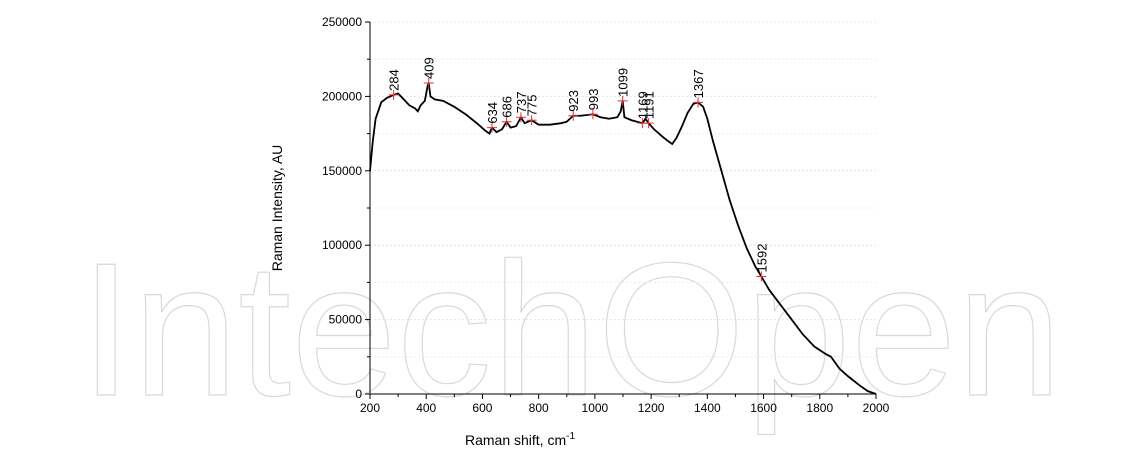 This screenshot has width=1143, height=454. What do you see at coordinates (623, 82) in the screenshot?
I see `peak-label: 1099` at bounding box center [623, 82].